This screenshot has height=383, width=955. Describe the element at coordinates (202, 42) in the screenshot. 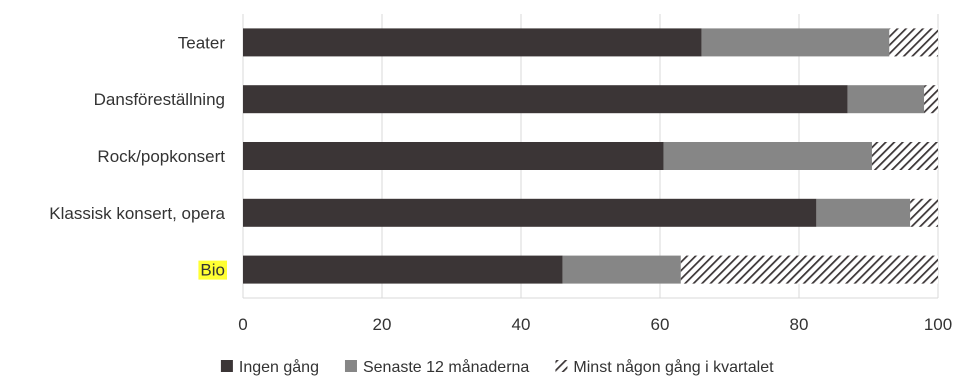

I see `category-label-1: Teater` at that location.